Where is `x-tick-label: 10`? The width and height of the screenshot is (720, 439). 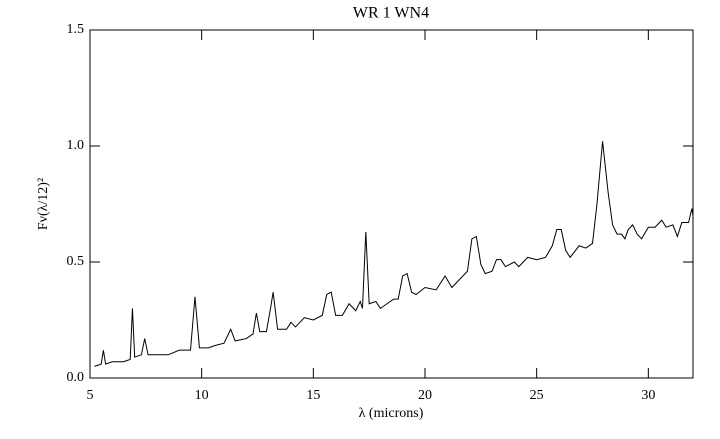 x-tick-label: 10 is located at coordinates (202, 395).